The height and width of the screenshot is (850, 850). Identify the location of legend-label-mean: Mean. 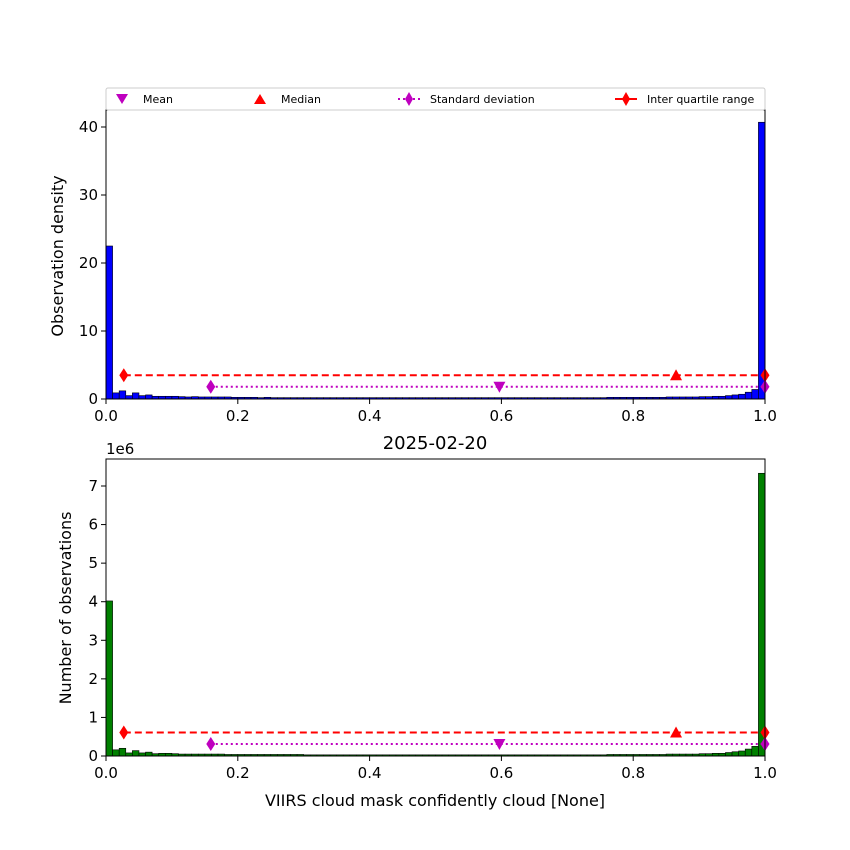
(158, 99).